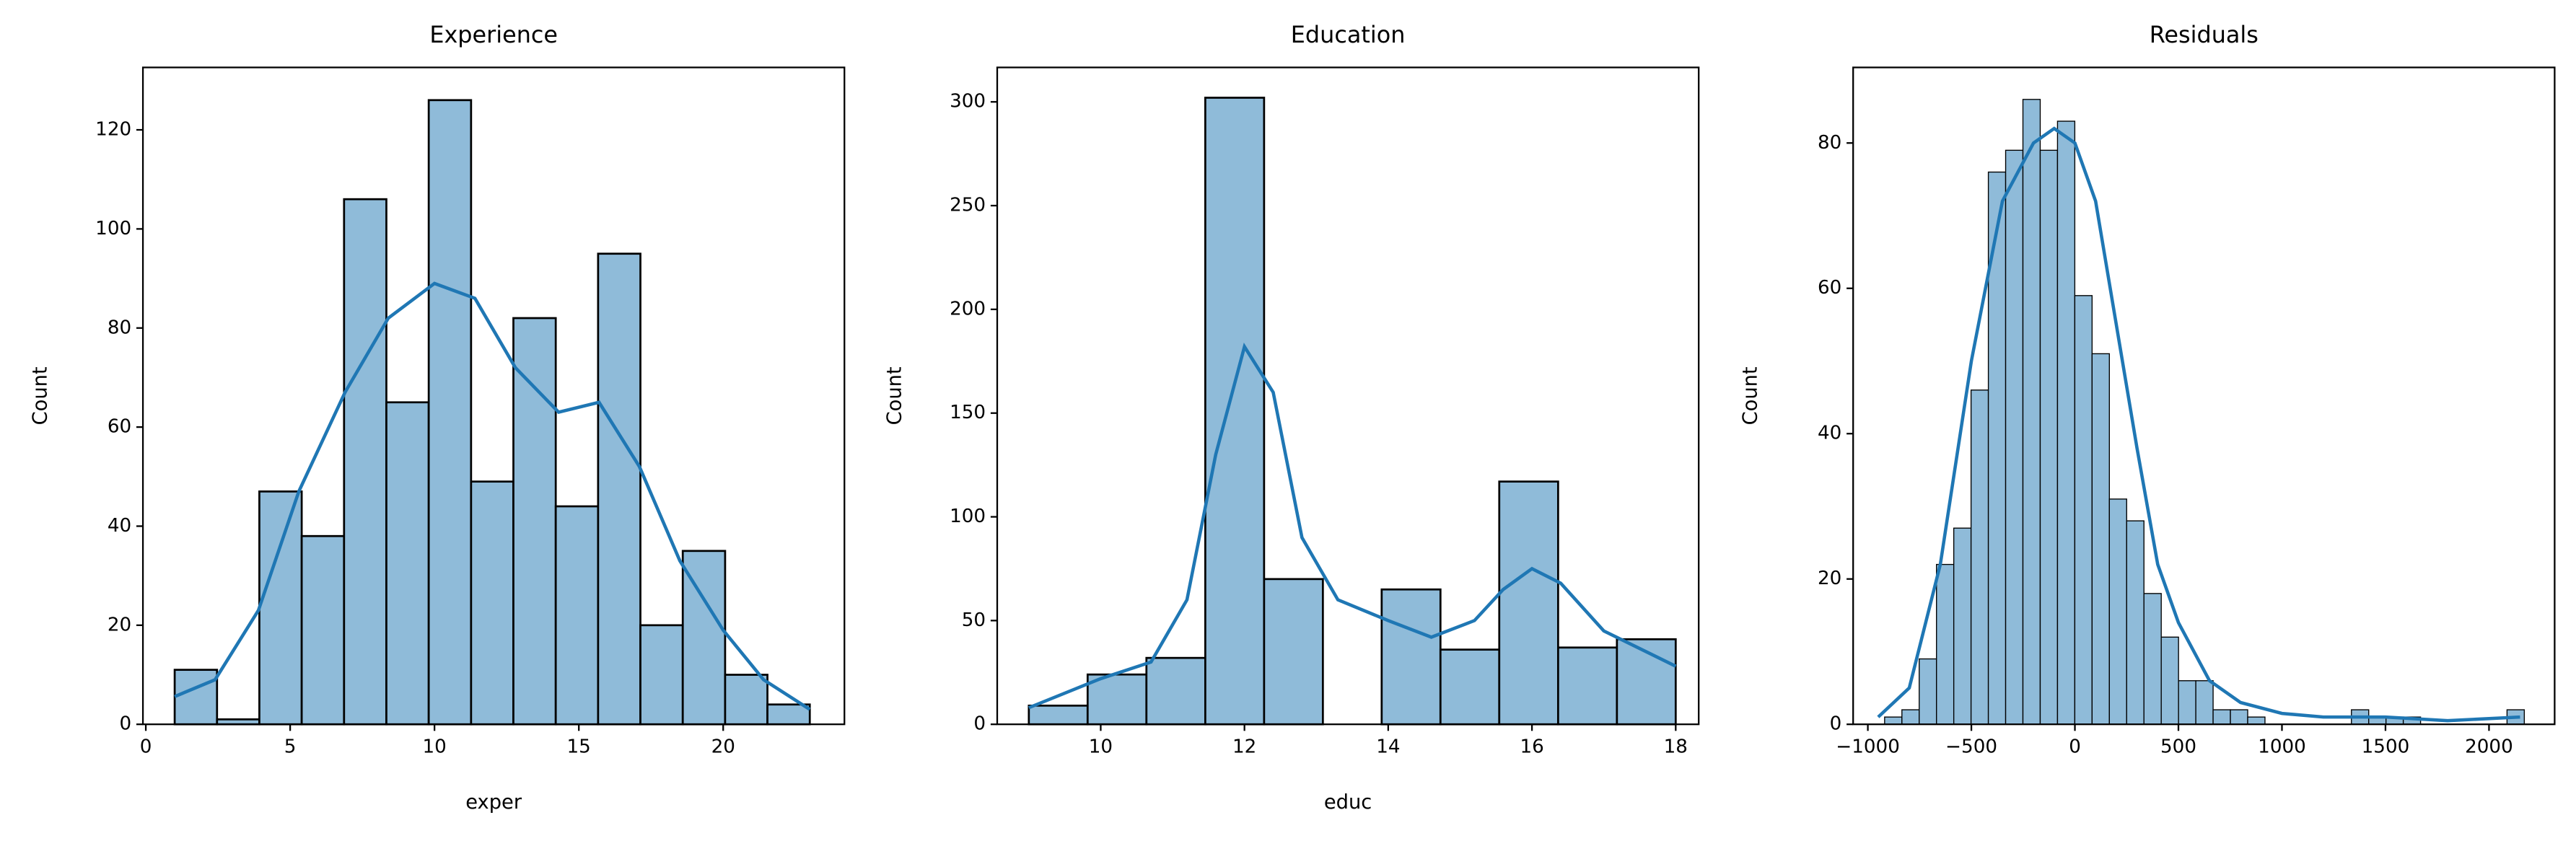 The width and height of the screenshot is (2576, 841). I want to click on y-tick-label: 120, so click(113, 130).